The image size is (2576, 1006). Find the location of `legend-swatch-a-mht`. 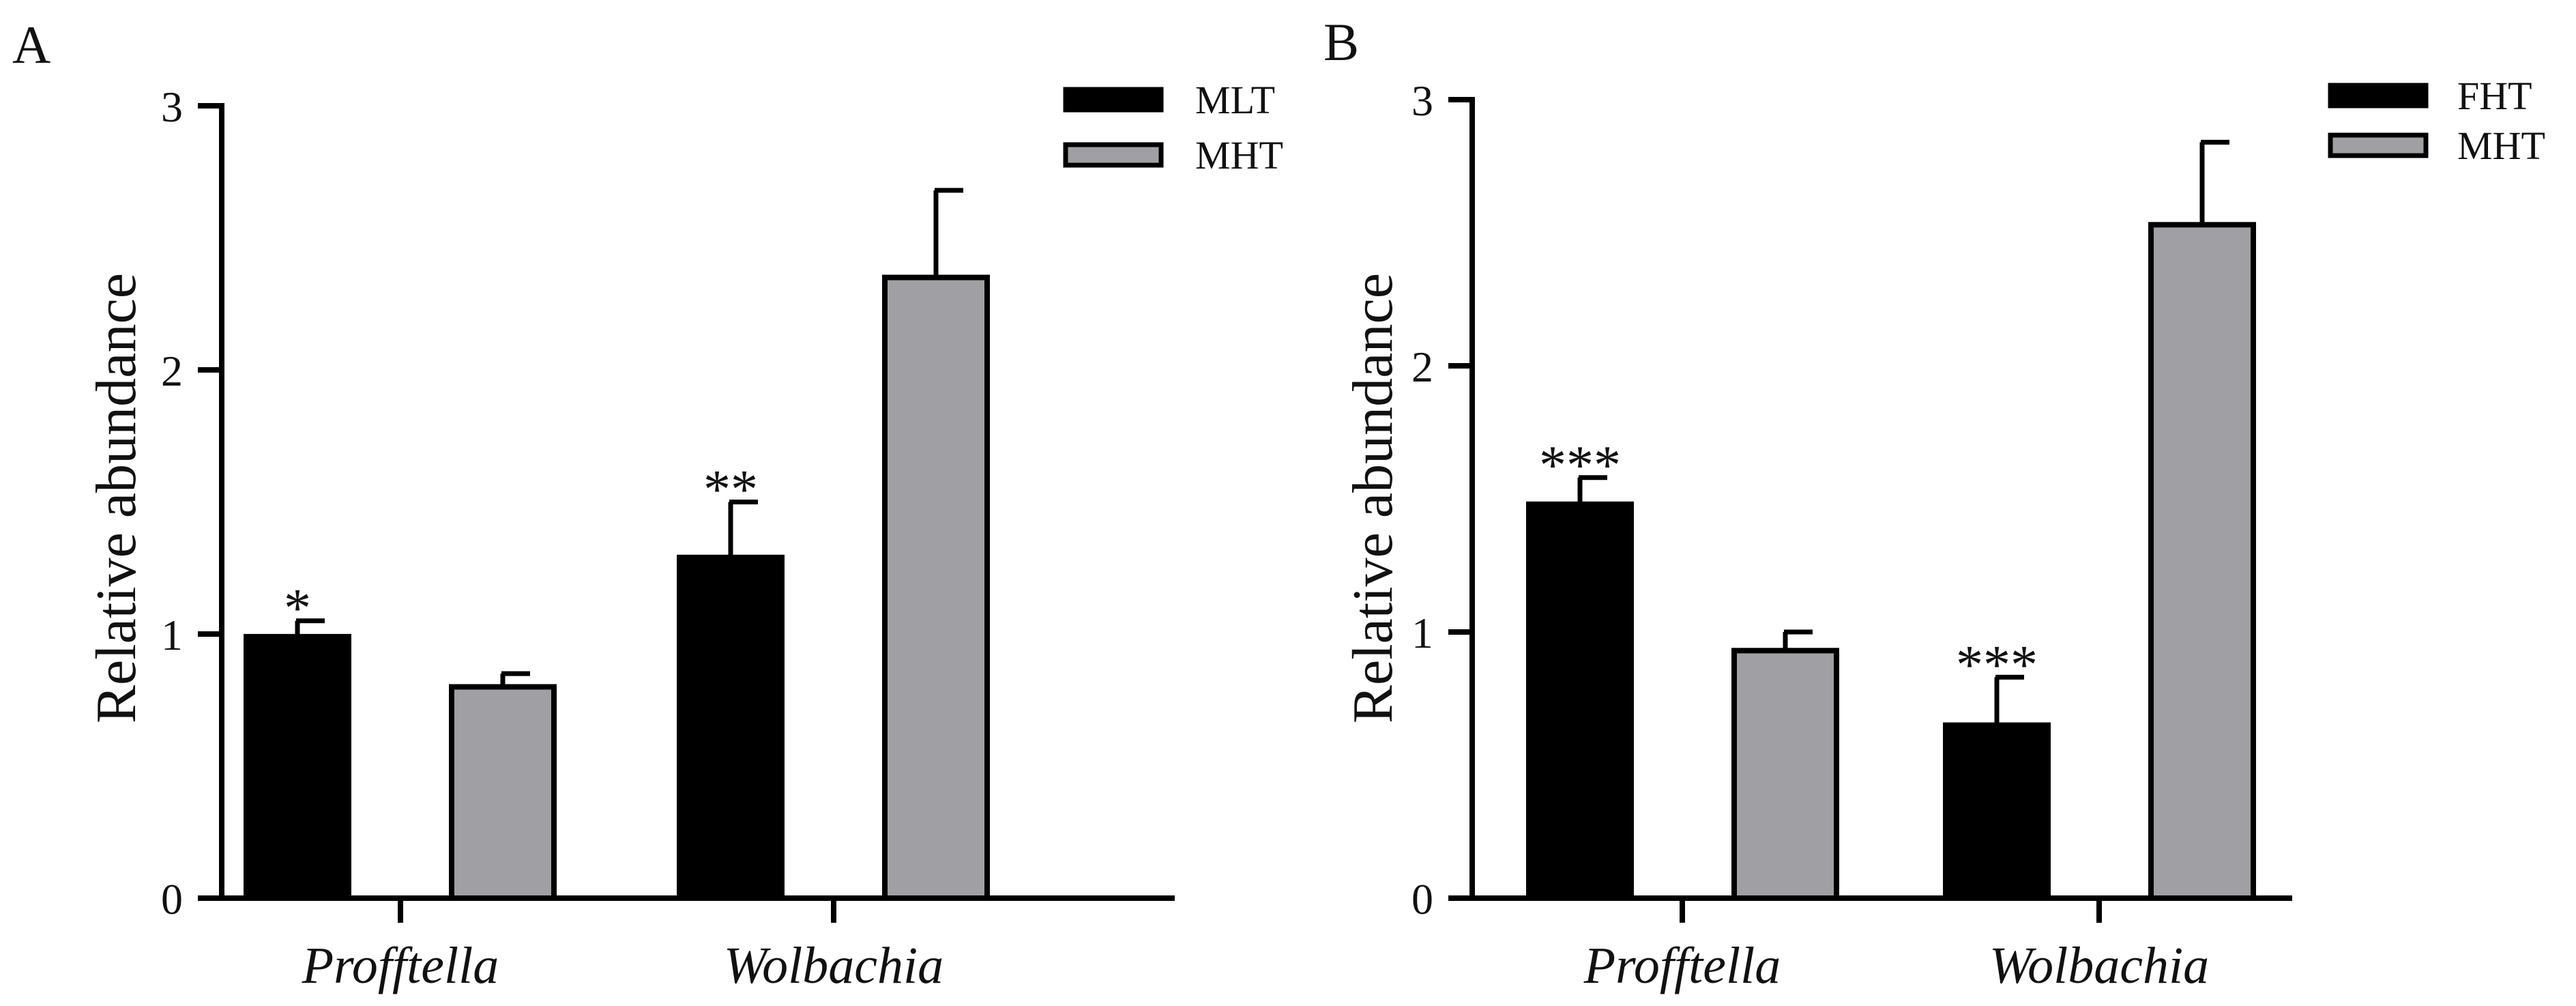

legend-swatch-a-mht is located at coordinates (1113, 155).